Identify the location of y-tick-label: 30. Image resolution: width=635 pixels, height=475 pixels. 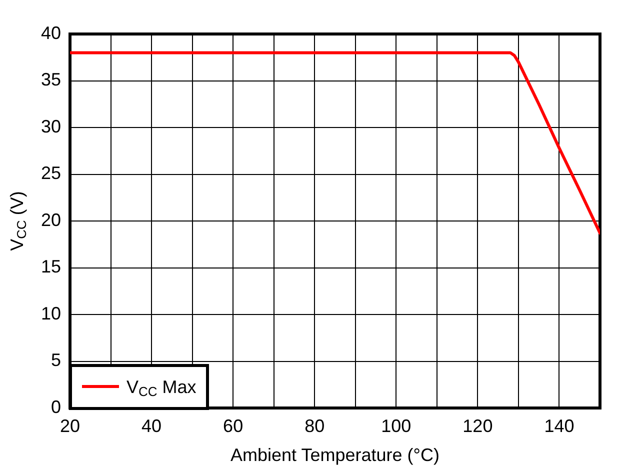
(50, 126).